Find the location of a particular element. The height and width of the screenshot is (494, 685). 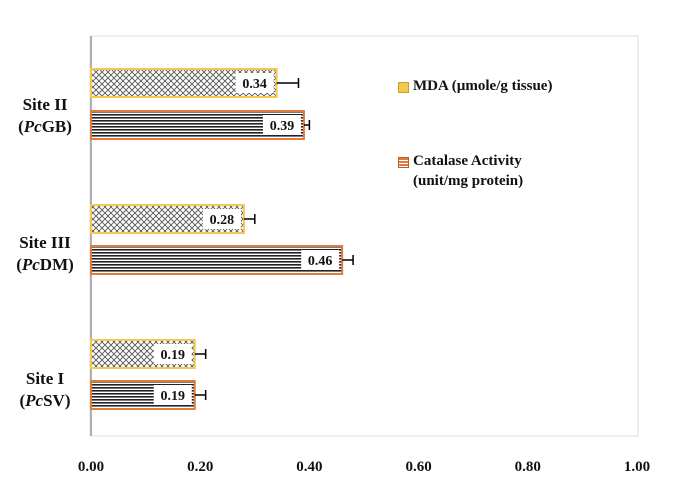

legend-label-catalase: Catalase Activity (unit/mg protein) is located at coordinates (468, 171).